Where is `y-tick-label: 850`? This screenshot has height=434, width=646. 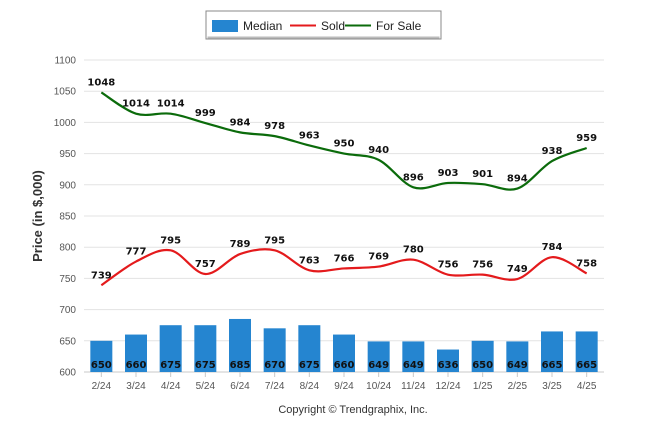
y-tick-label: 850 is located at coordinates (67, 217).